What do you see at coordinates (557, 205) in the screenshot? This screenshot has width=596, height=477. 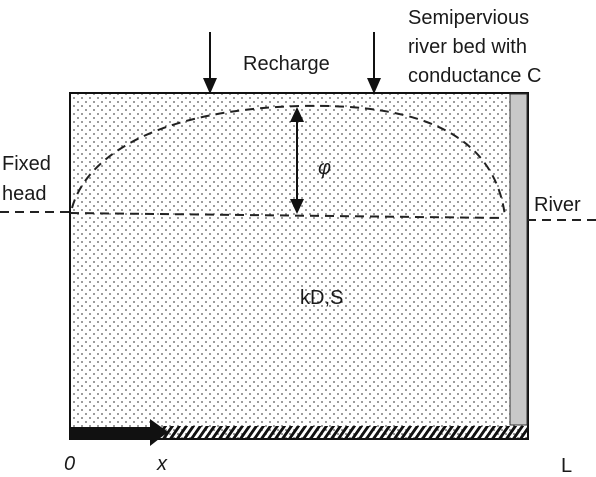 I see `river-label: River` at bounding box center [557, 205].